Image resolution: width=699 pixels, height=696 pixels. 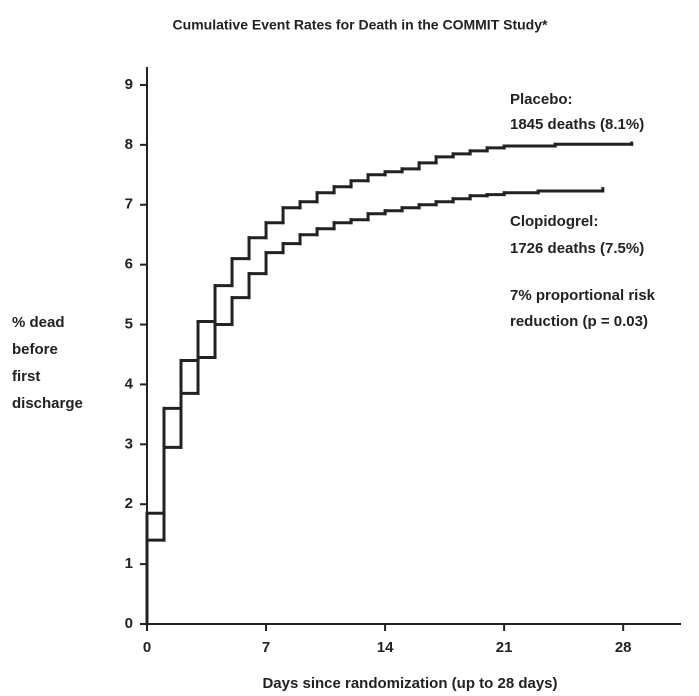 I want to click on annotation: 1726 deaths (7.5%), so click(x=577, y=248).